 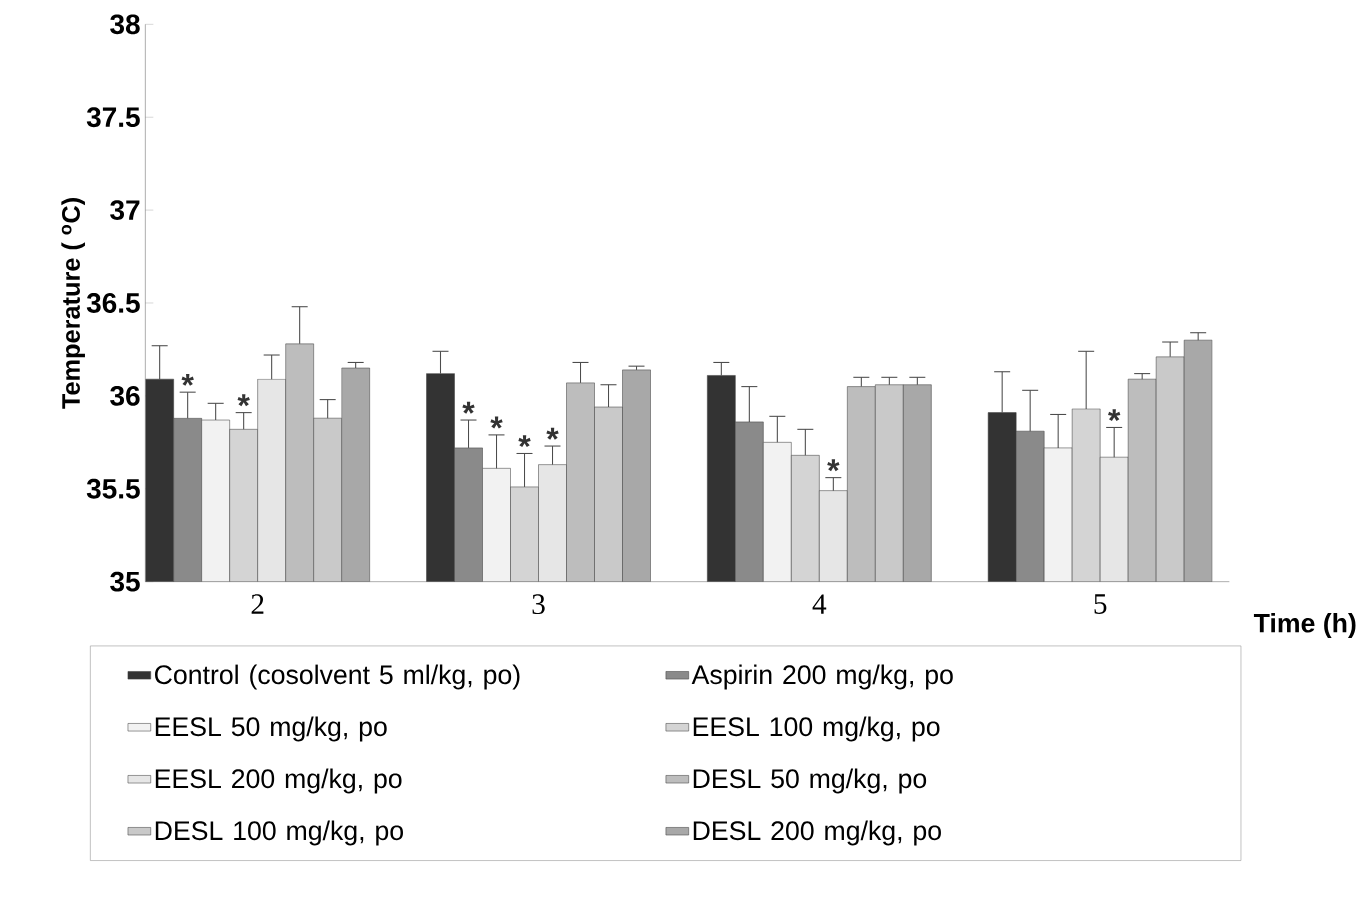 I want to click on x-tick-label: 4, so click(x=819, y=604).